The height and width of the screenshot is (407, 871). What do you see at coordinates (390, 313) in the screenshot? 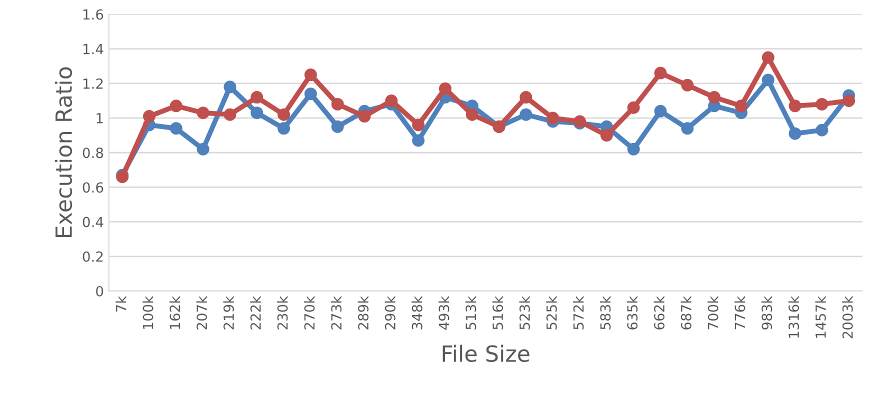
I see `x-tick-label: 290k` at bounding box center [390, 313].